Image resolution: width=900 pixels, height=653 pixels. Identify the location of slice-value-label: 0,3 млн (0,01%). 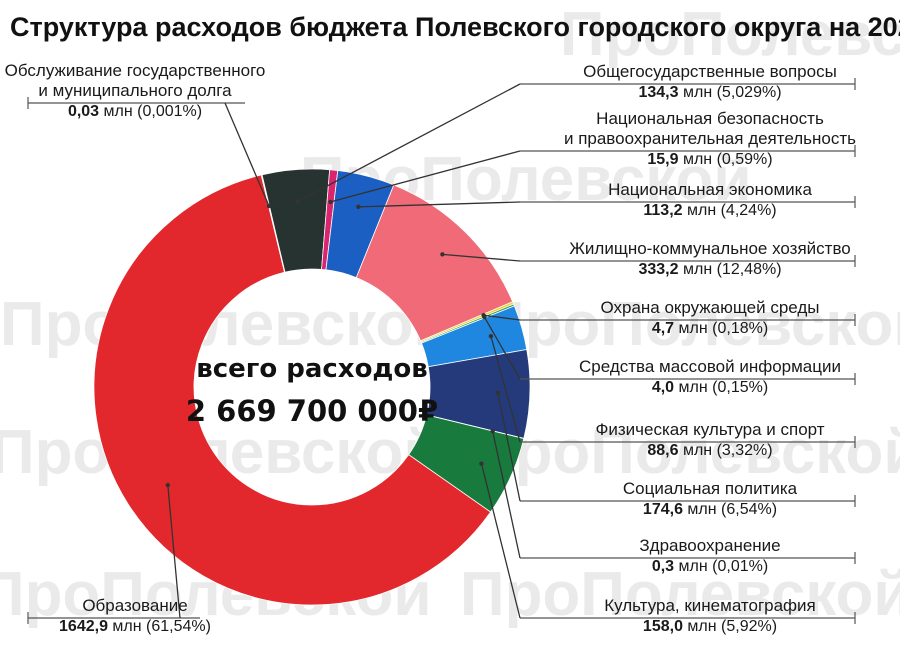
(710, 566).